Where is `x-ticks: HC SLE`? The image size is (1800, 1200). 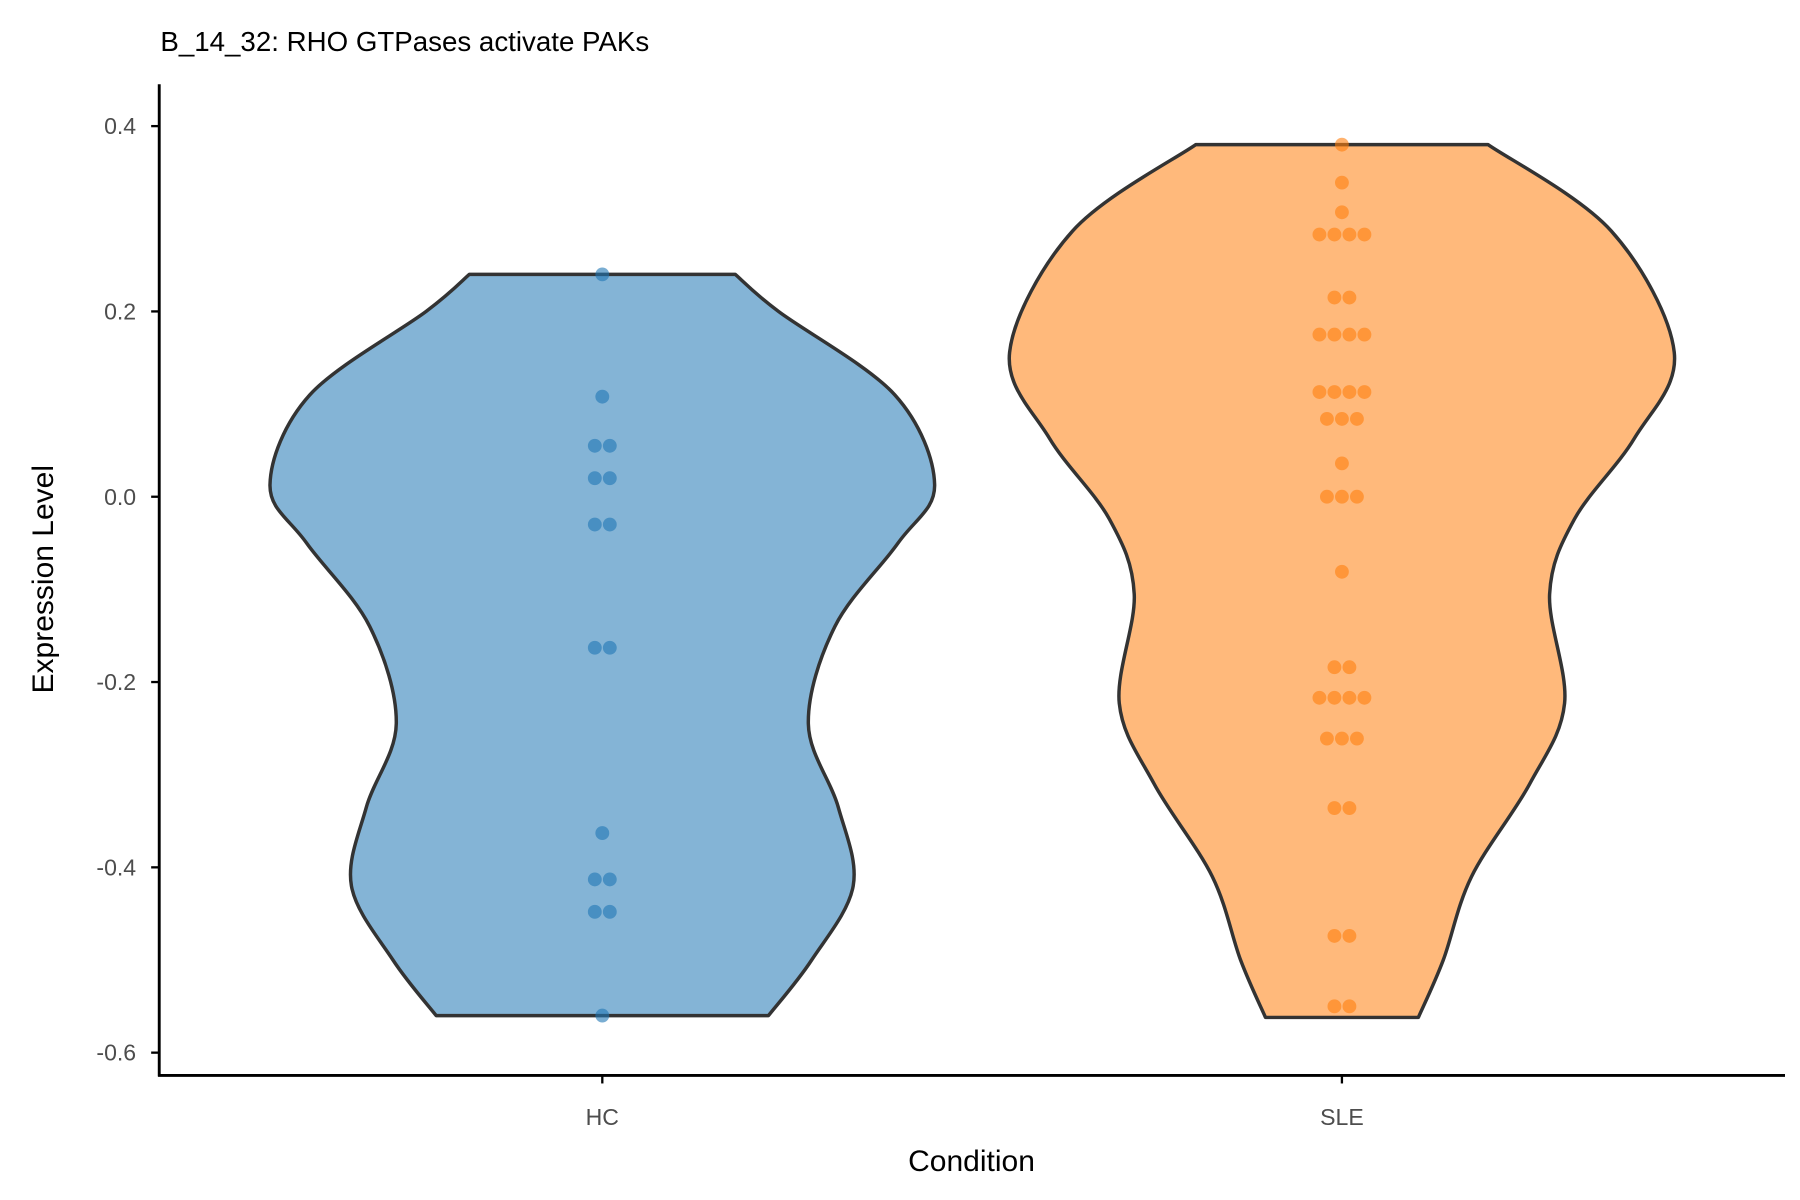 x-ticks: HC SLE is located at coordinates (975, 1102).